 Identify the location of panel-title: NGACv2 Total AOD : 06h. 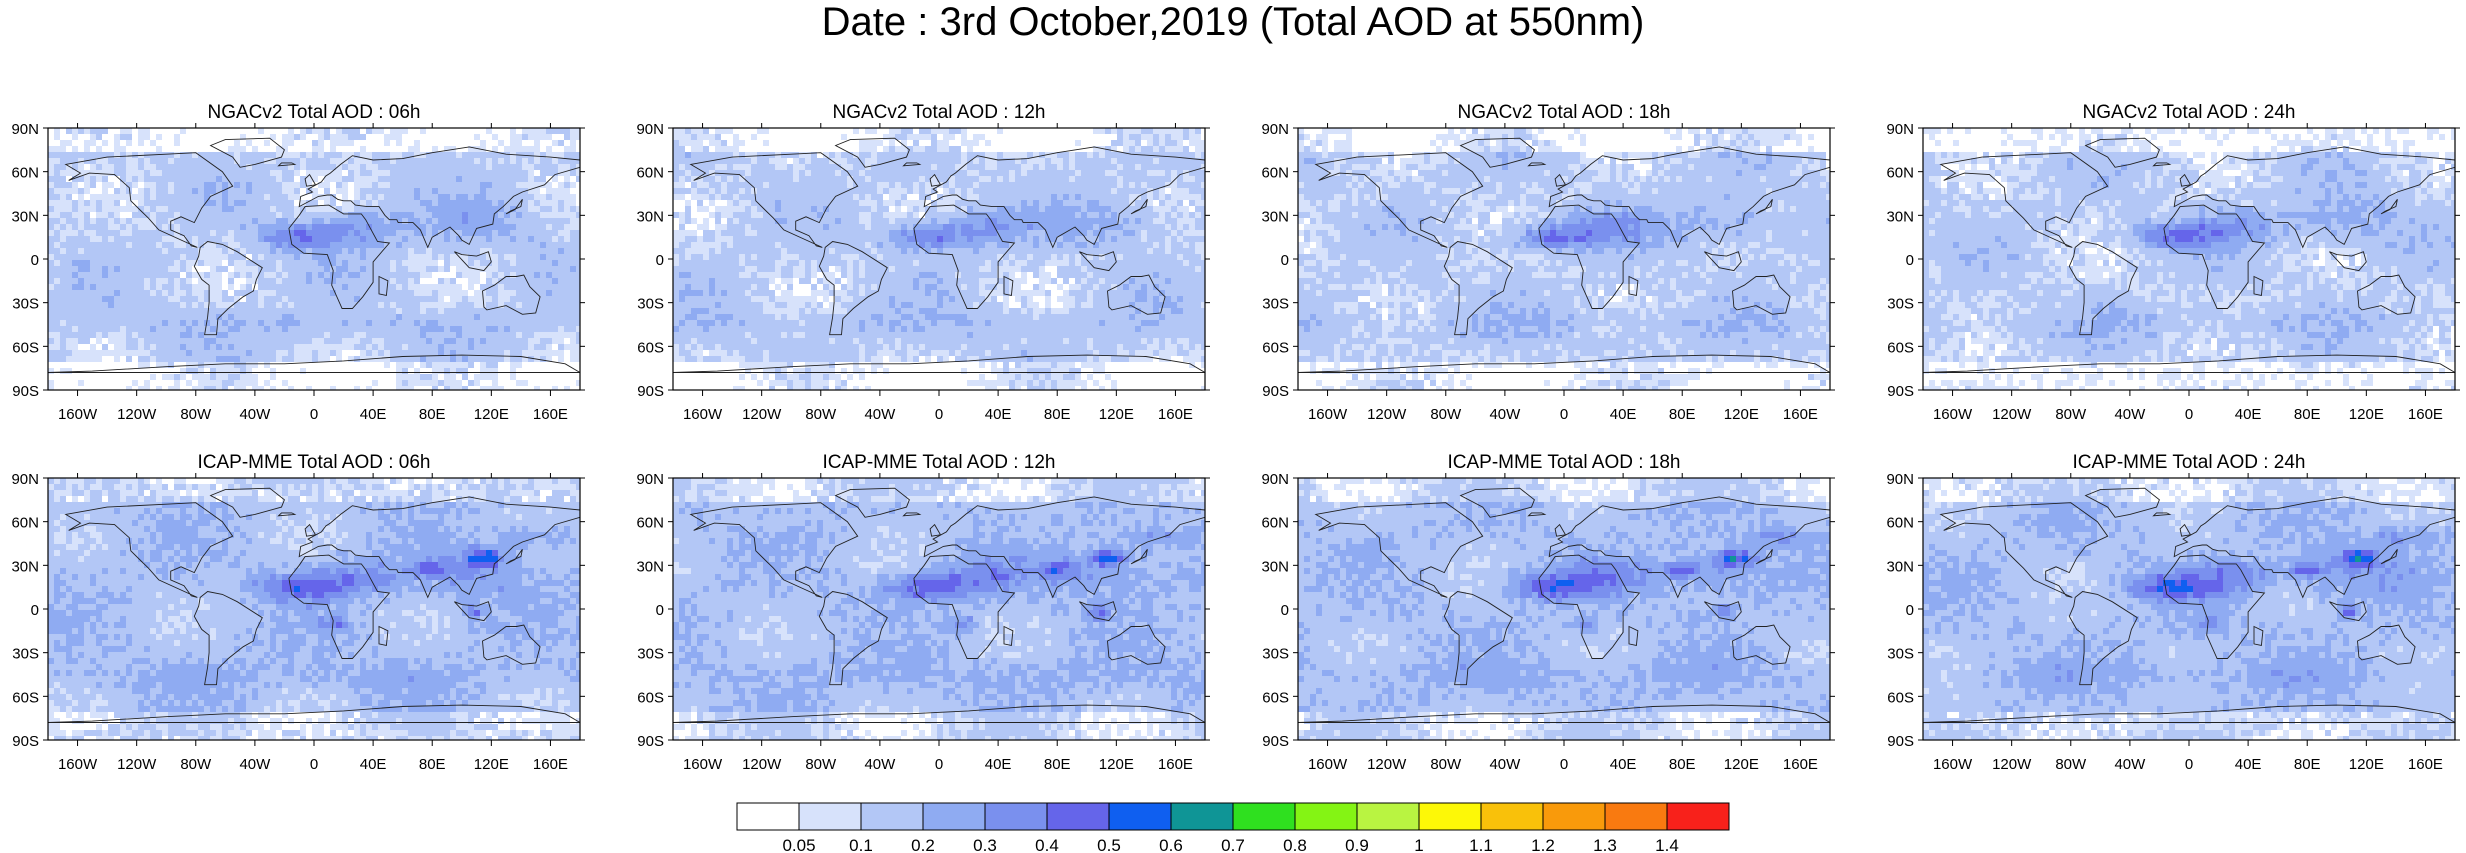
(314, 112).